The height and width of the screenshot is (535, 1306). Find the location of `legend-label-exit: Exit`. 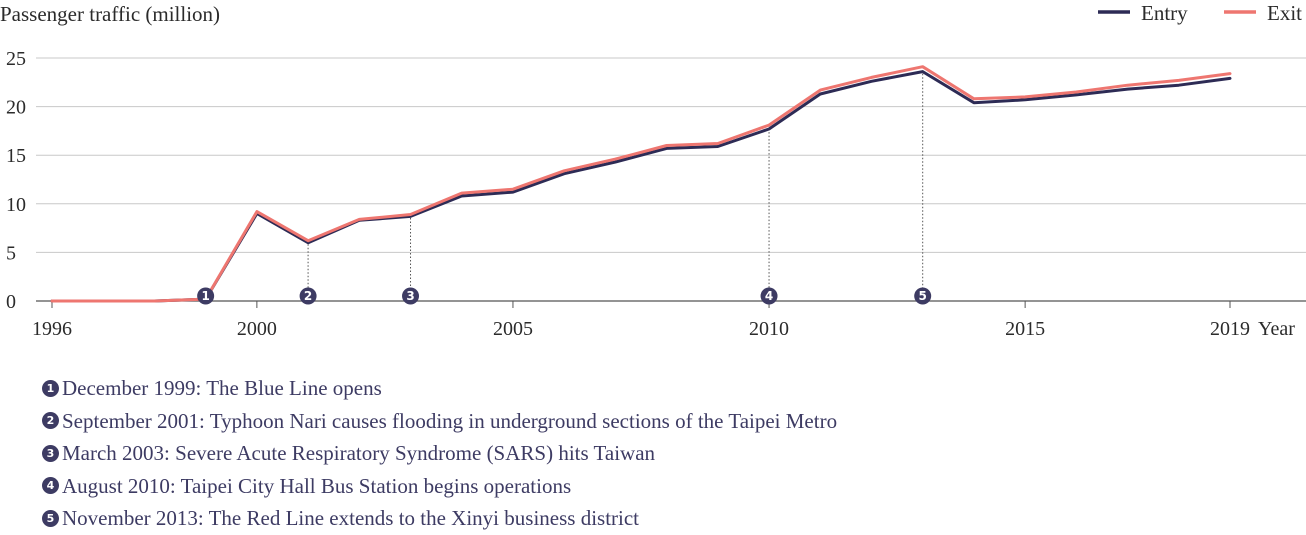

legend-label-exit: Exit is located at coordinates (1284, 13).